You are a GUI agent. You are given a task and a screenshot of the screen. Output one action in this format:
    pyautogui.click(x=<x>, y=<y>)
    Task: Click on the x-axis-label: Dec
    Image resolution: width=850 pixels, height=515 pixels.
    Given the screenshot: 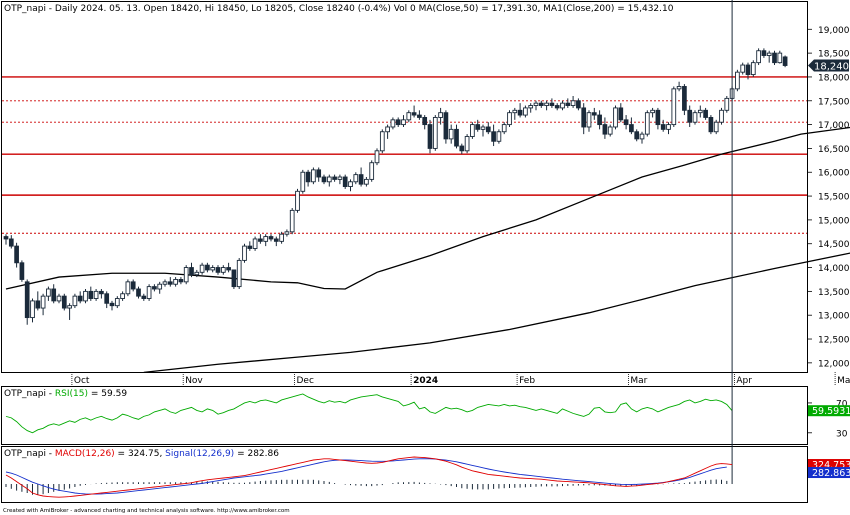 What is the action you would take?
    pyautogui.click(x=305, y=381)
    